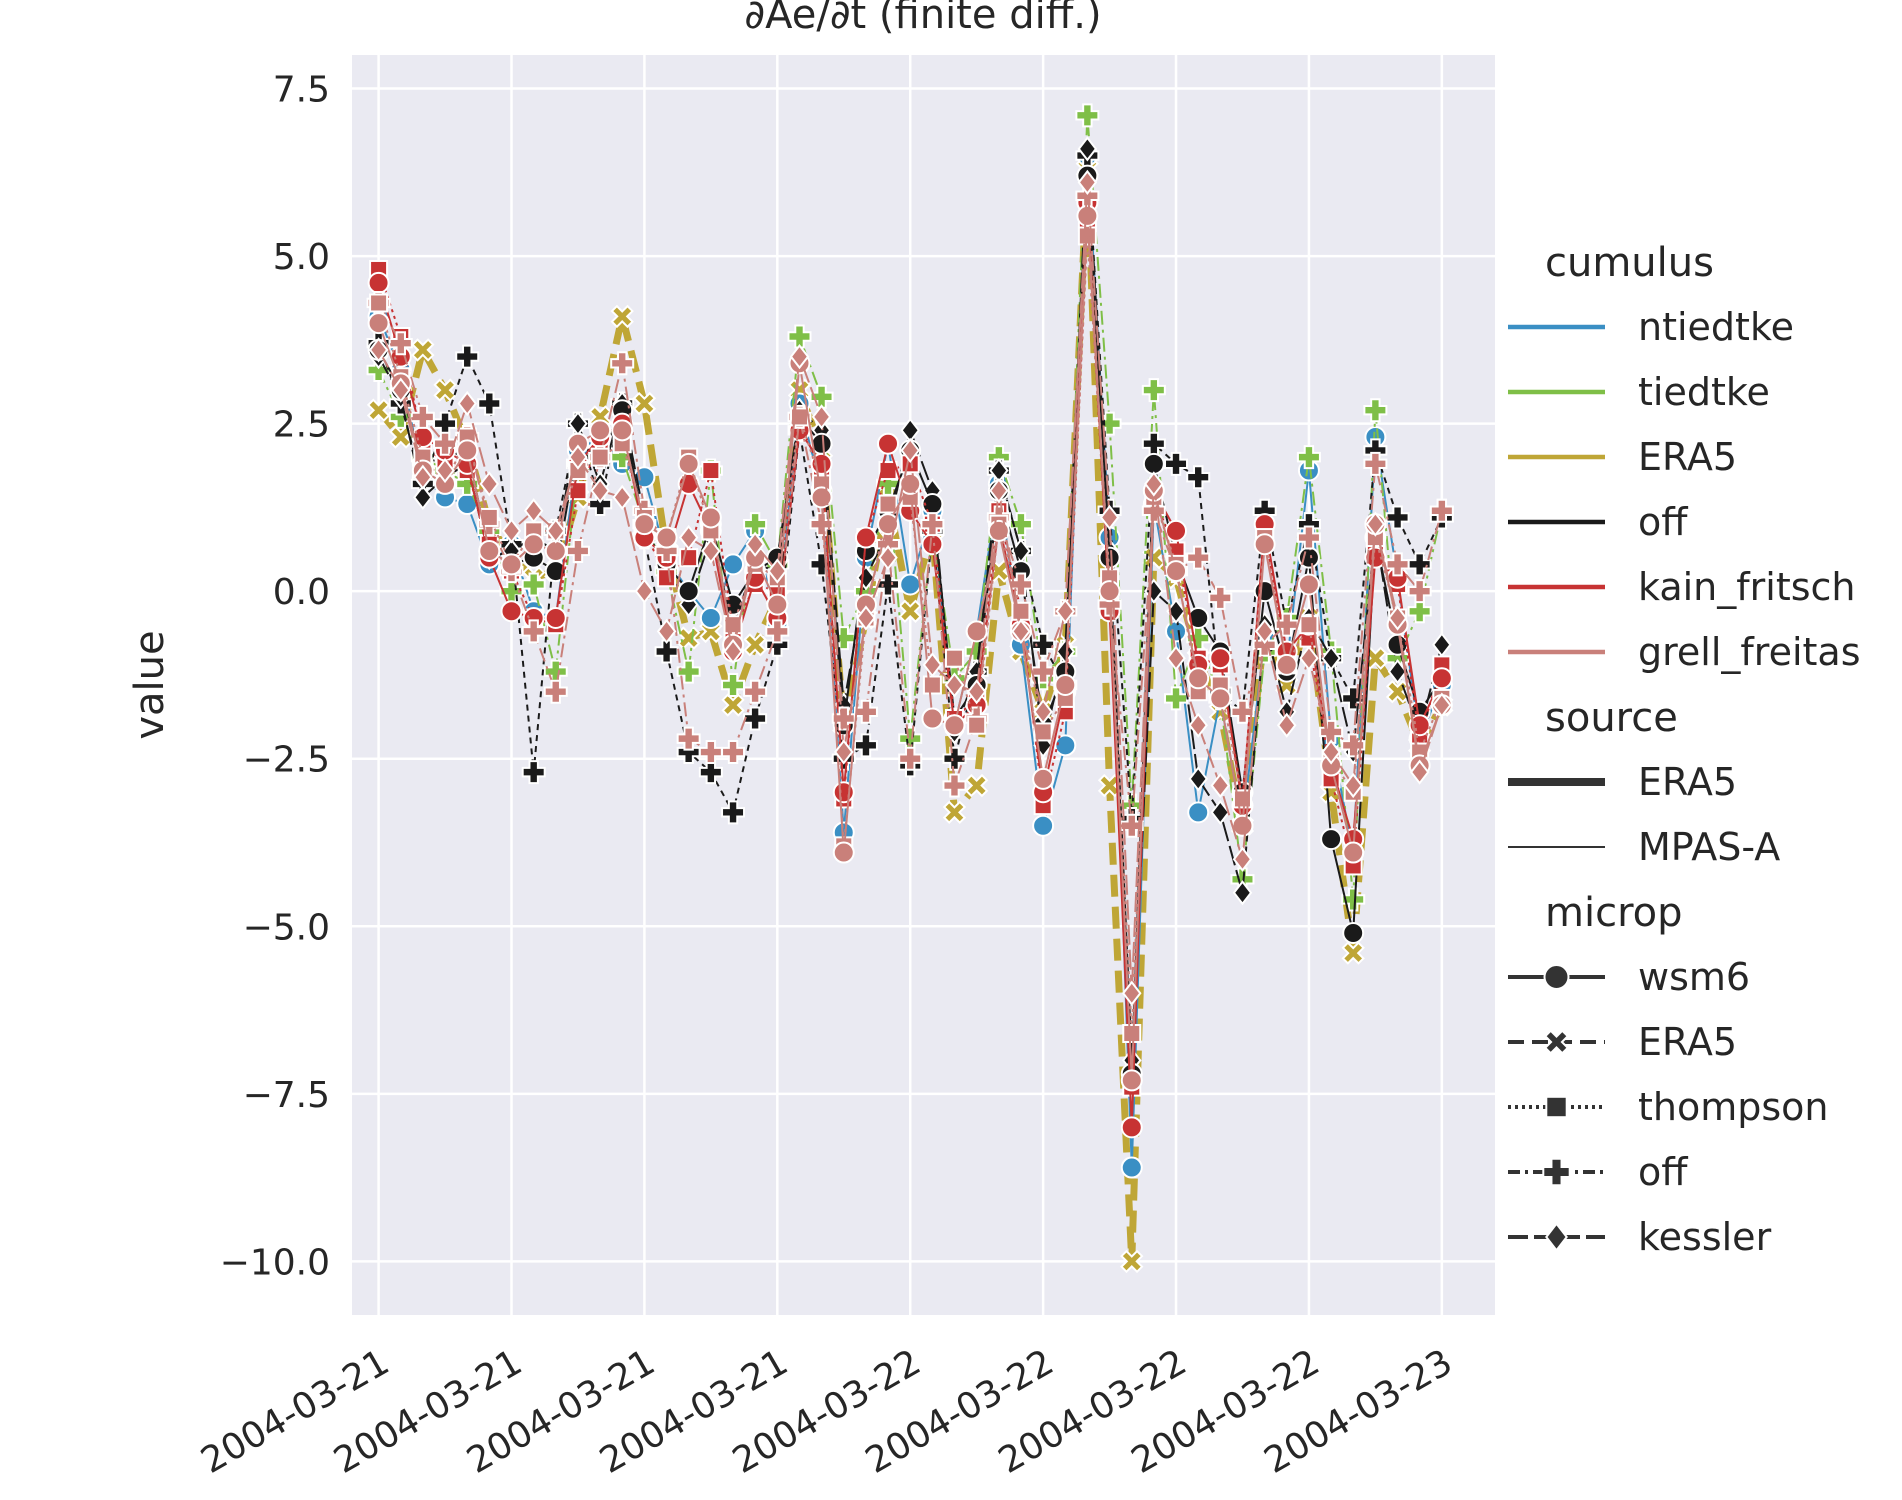 The height and width of the screenshot is (1500, 1902). Describe the element at coordinates (301, 257) in the screenshot. I see `y-tick-label: 5.0` at that location.